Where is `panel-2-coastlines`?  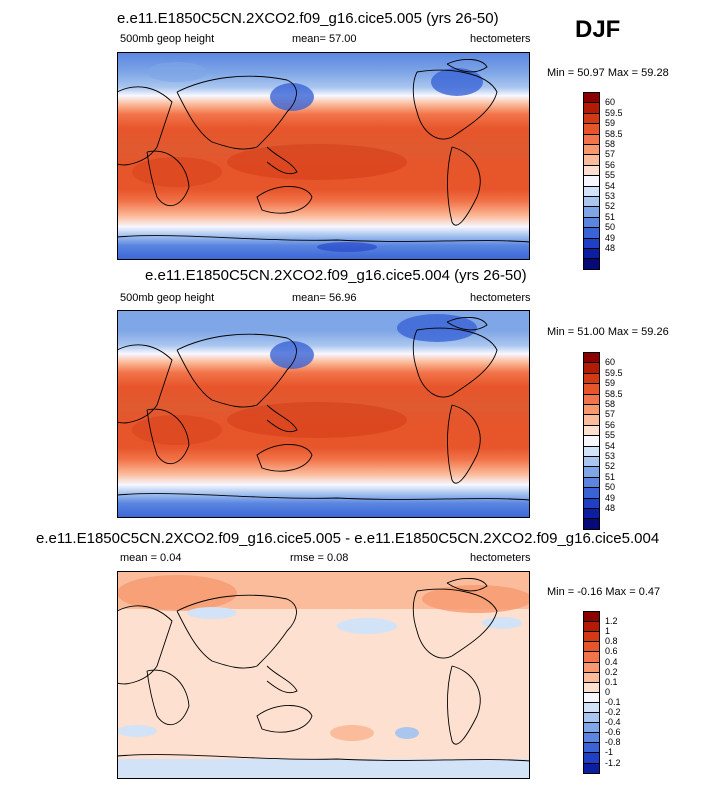
panel-2-coastlines is located at coordinates (323, 409).